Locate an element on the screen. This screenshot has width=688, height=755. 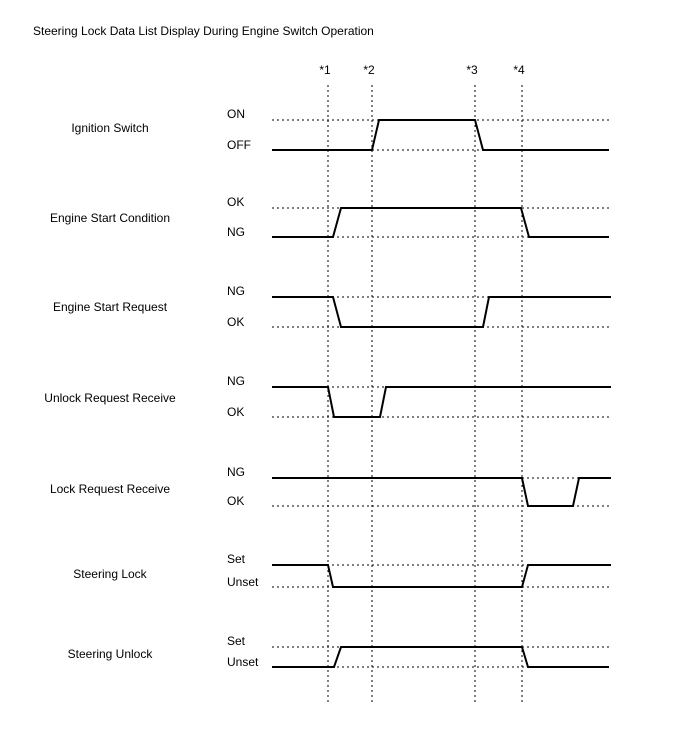
signal-name: Engine Start Request is located at coordinates (110, 307).